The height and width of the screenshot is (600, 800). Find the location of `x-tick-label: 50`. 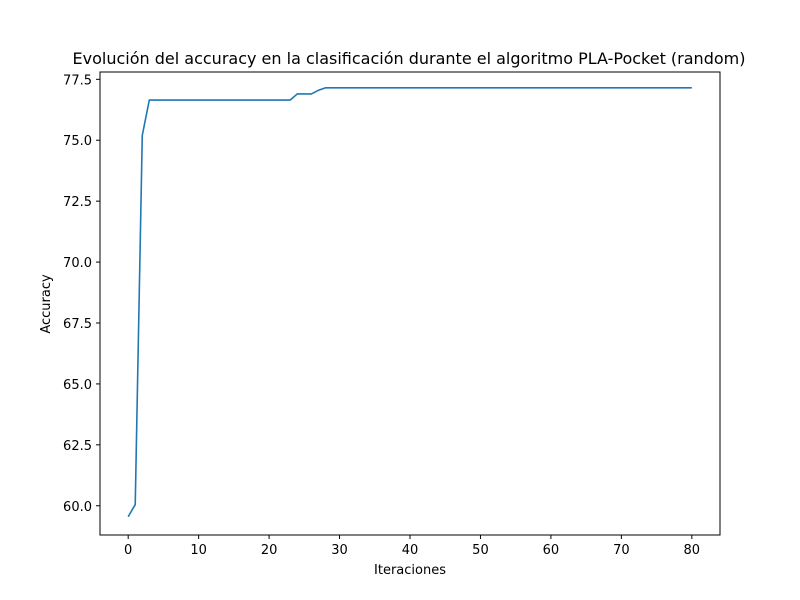

x-tick-label: 50 is located at coordinates (480, 550).